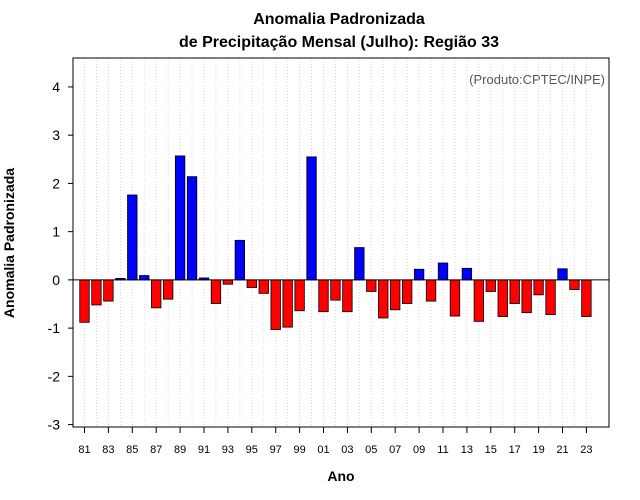 This screenshot has height=500, width=640. What do you see at coordinates (311, 218) in the screenshot?
I see `bar-2000` at bounding box center [311, 218].